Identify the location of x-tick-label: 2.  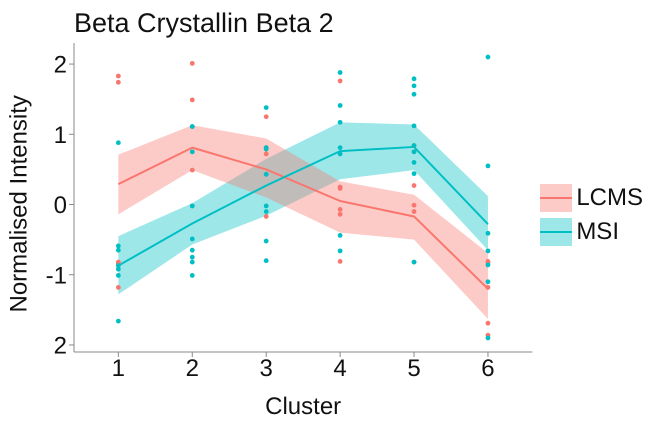
(192, 368).